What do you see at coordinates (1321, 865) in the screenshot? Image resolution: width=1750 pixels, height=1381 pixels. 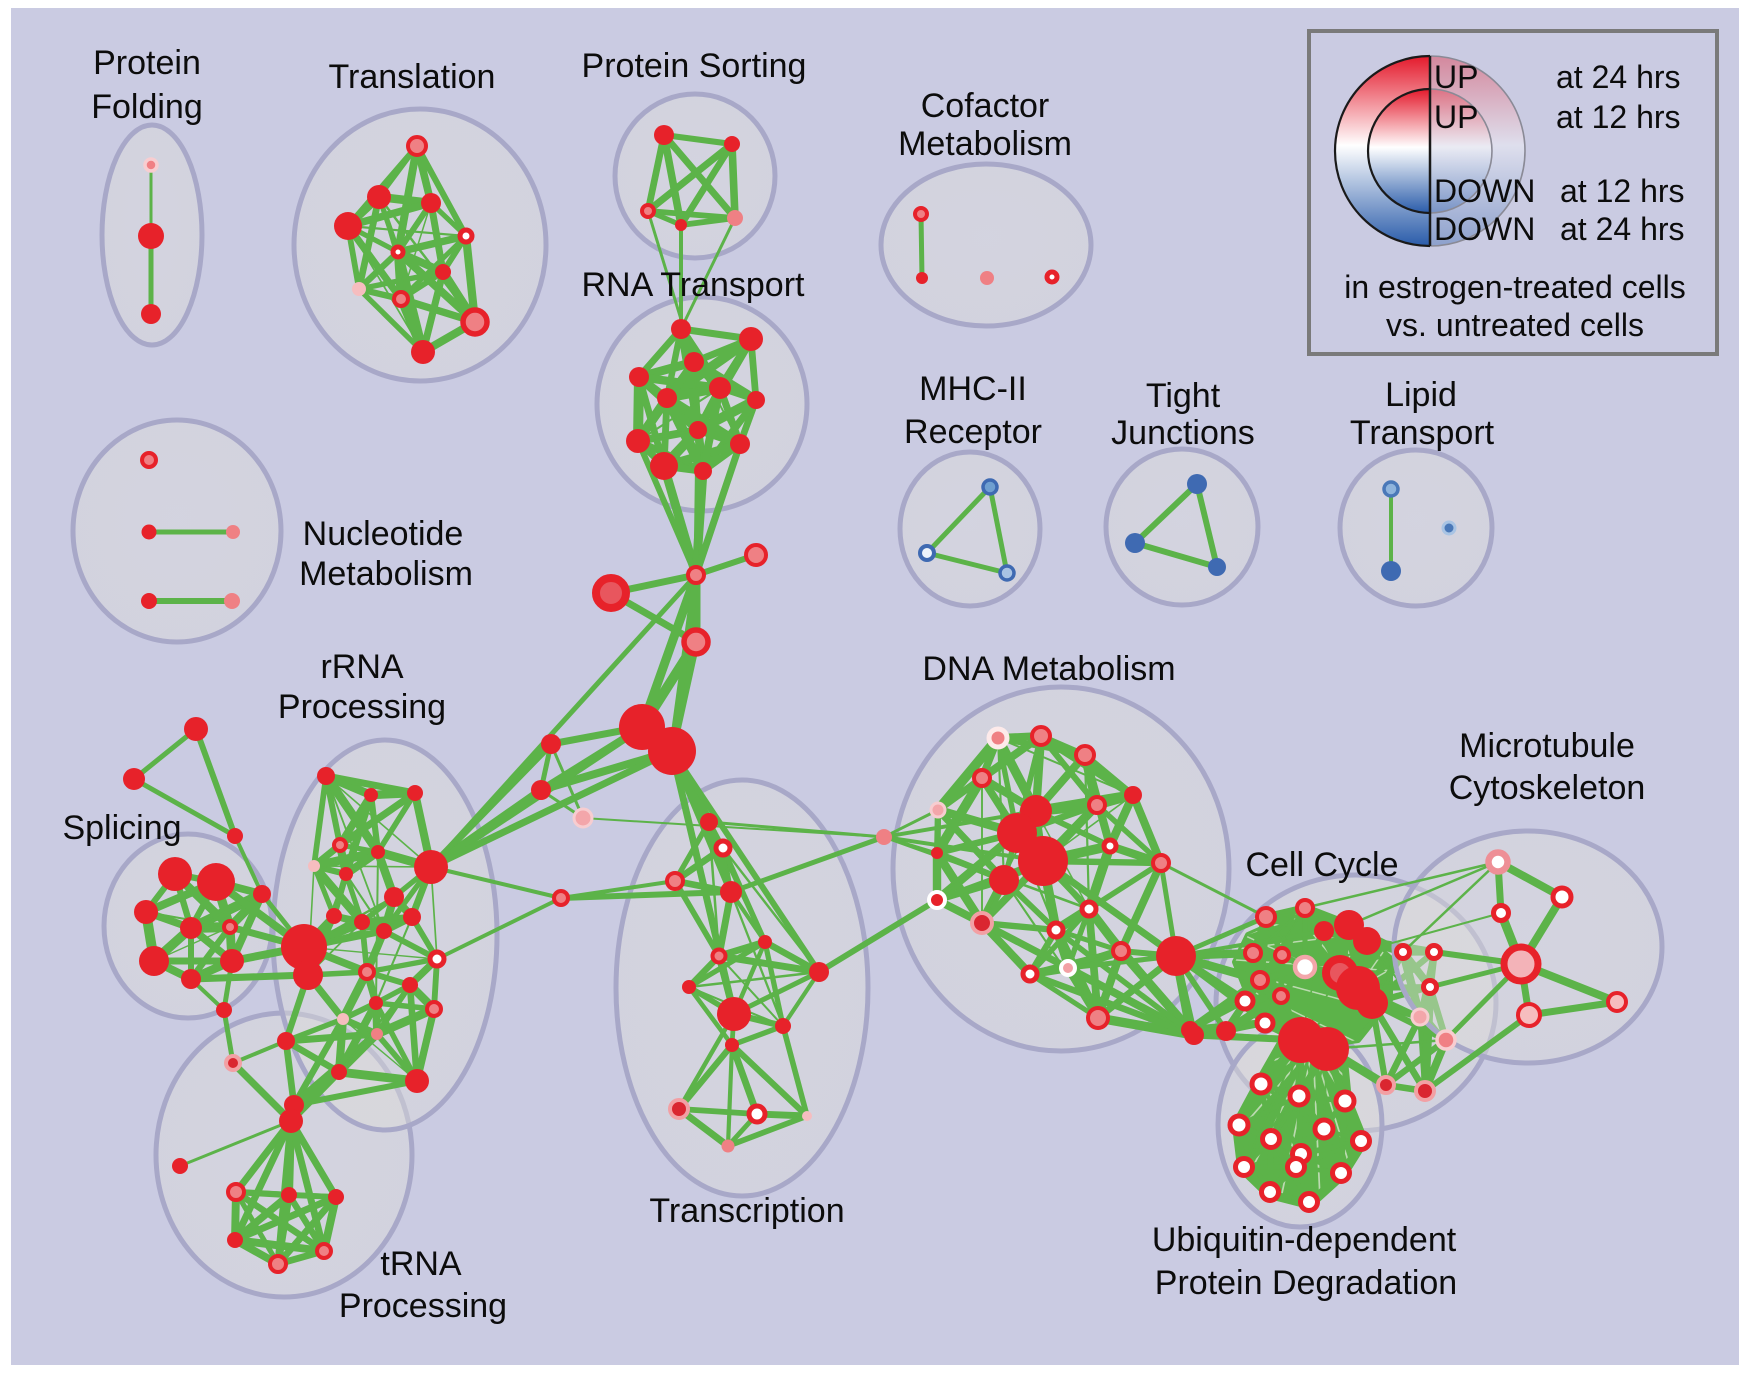 I see `svg-text: Cell Cycle` at bounding box center [1321, 865].